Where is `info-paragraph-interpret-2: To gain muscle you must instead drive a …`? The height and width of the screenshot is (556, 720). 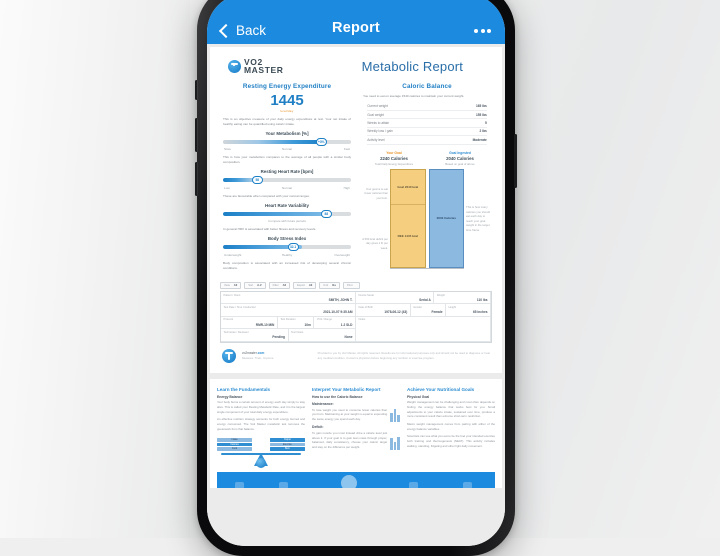
info-paragraph-interpret-2: To gain muscle you must instead drive a … is located at coordinates (350, 439).